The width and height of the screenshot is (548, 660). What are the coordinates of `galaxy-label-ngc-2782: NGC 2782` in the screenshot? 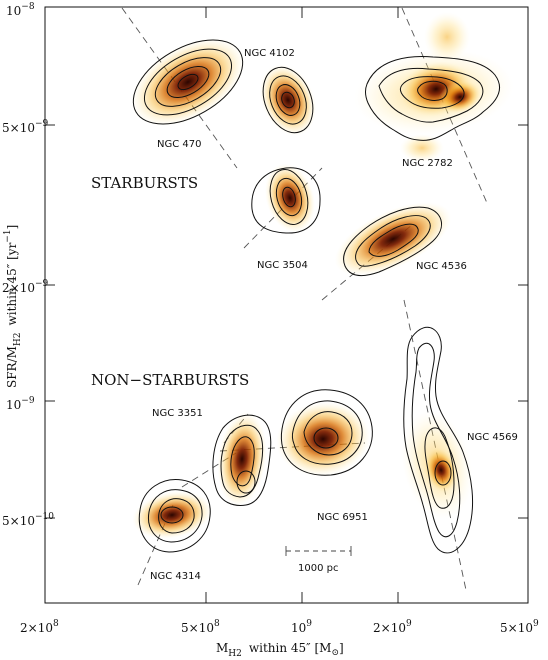 It's located at (427, 163).